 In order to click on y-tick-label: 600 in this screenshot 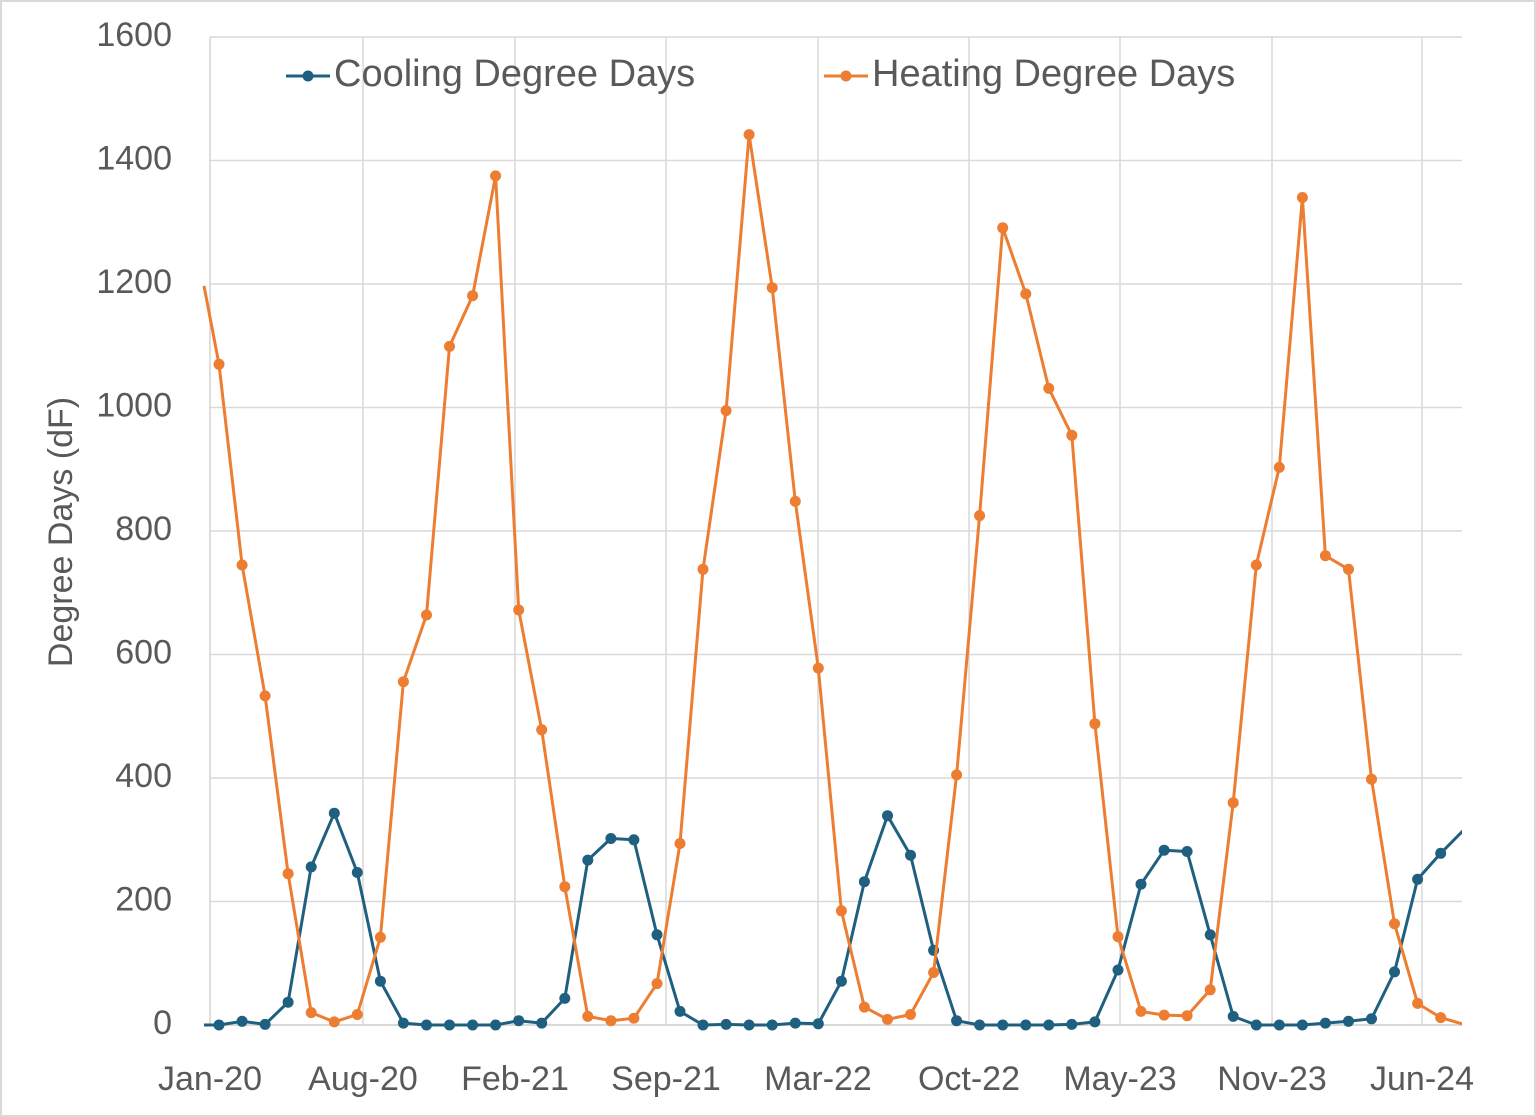, I will do `click(143, 652)`.